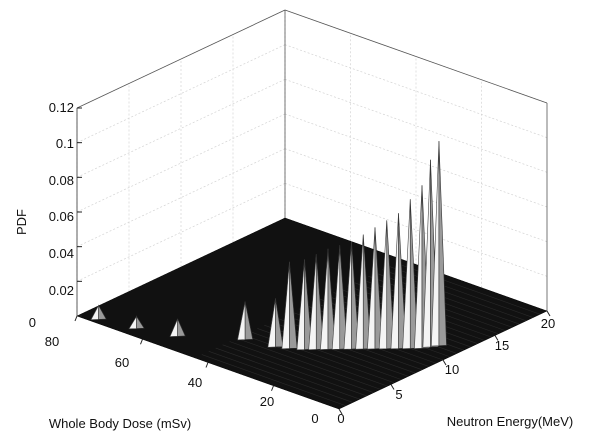 The width and height of the screenshot is (592, 434). Describe the element at coordinates (61, 290) in the screenshot. I see `z-tick-label: 0.02` at that location.